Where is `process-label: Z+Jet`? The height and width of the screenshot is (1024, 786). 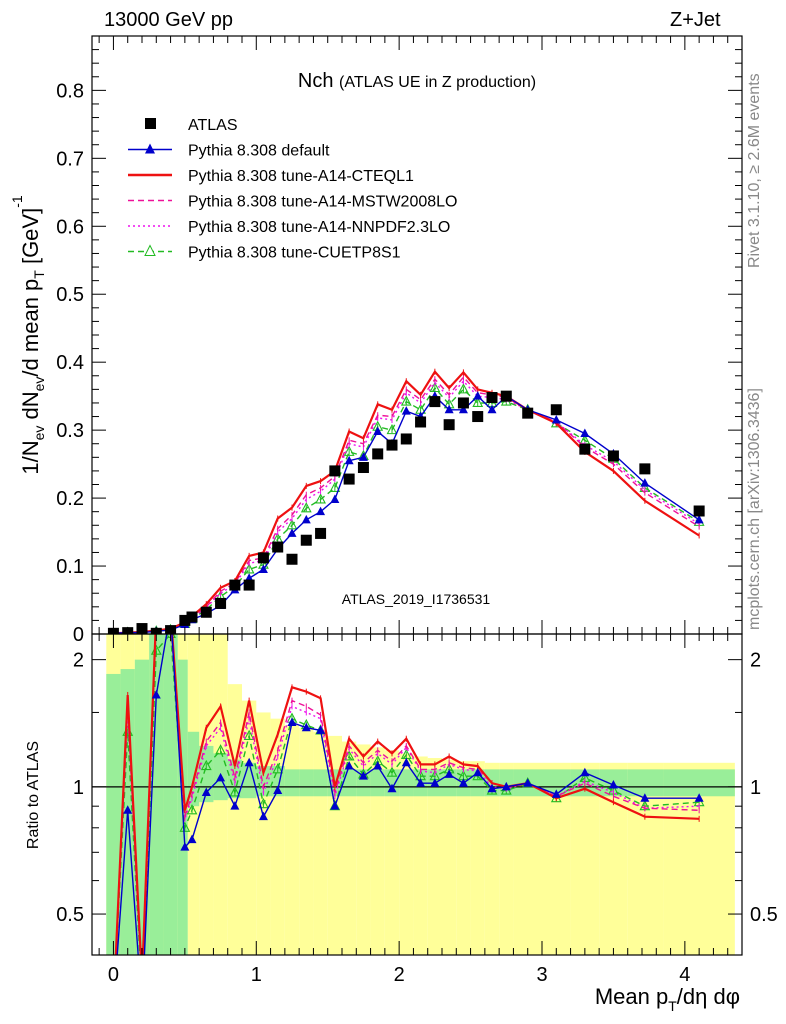
process-label: Z+Jet is located at coordinates (695, 20).